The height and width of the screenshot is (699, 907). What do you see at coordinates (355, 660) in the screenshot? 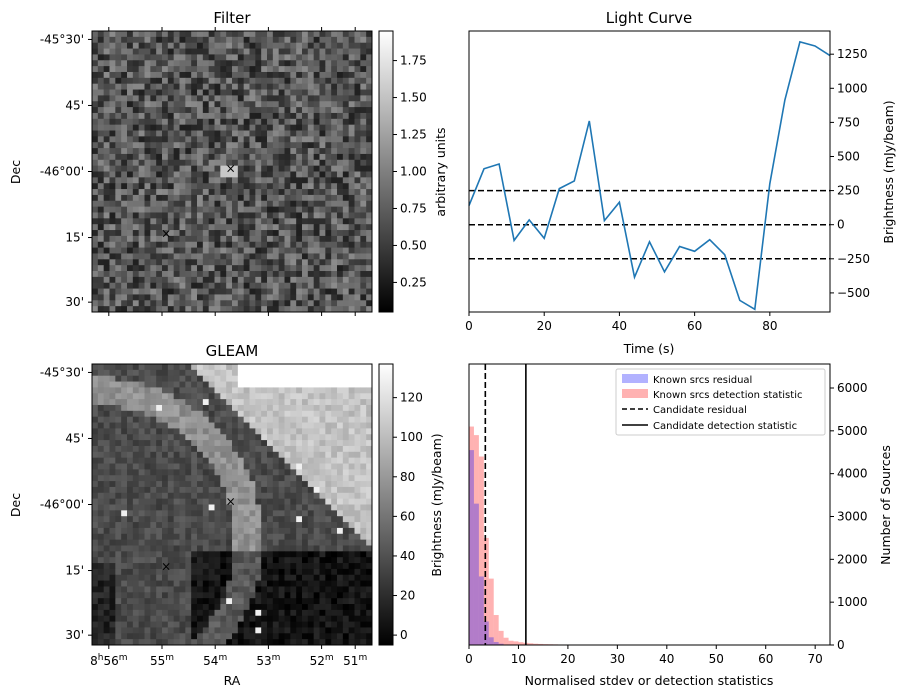
I see `gleam-ra-tick-label: 51m` at bounding box center [355, 660].